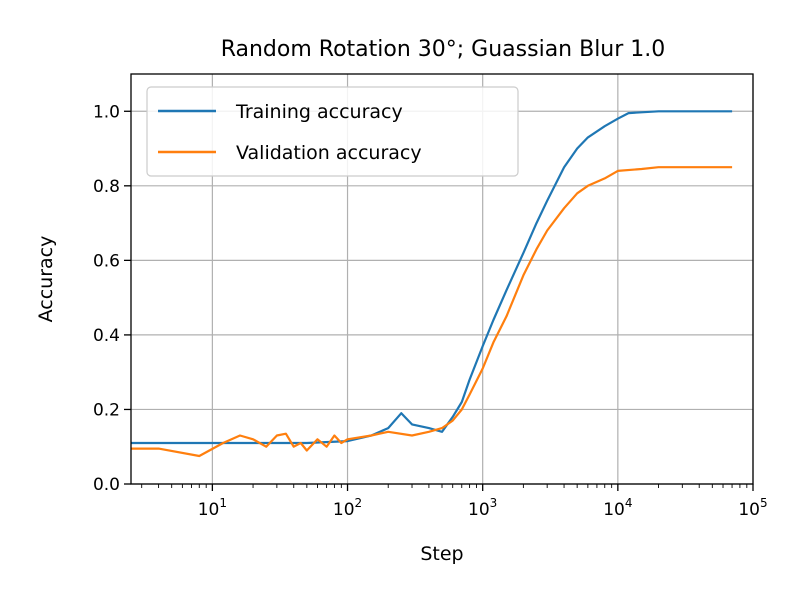 The image size is (800, 600). I want to click on y-tick-label: 1.0, so click(106, 112).